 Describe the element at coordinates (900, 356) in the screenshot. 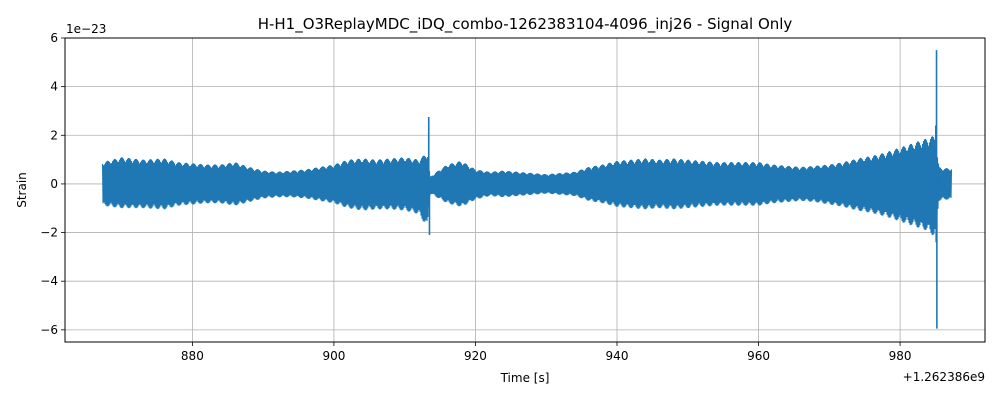

I see `x-tick-label: 980` at that location.